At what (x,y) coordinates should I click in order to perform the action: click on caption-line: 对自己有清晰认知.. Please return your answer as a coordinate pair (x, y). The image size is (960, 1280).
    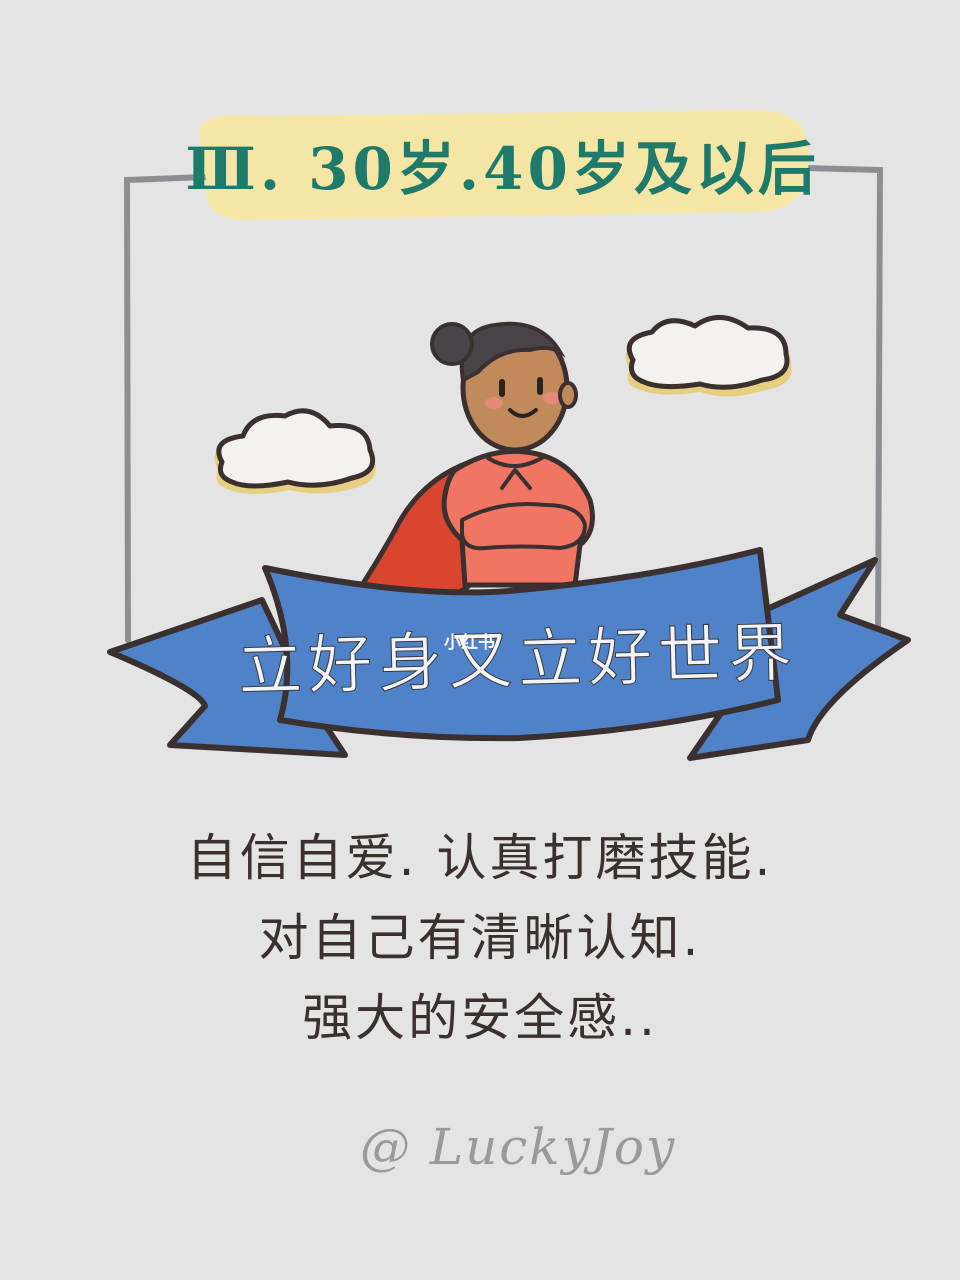
    Looking at the image, I should click on (480, 938).